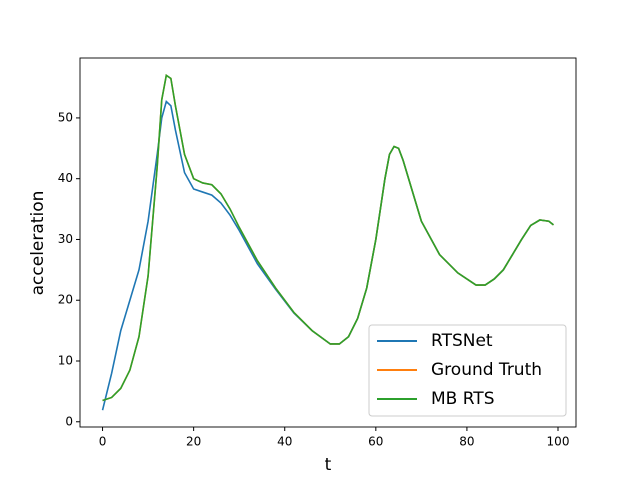 This screenshot has height=480, width=640. I want to click on x-axis-label: t, so click(328, 465).